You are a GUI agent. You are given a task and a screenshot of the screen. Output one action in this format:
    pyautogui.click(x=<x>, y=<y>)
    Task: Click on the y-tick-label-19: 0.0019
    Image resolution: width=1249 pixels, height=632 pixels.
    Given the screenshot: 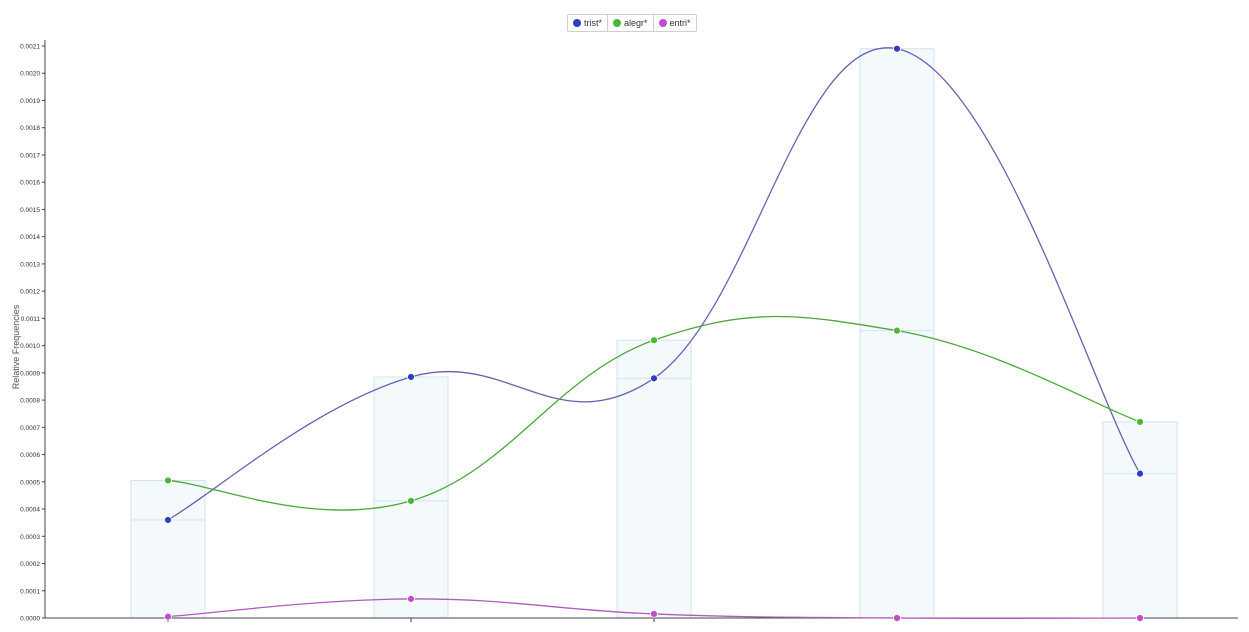 What is the action you would take?
    pyautogui.click(x=30, y=101)
    